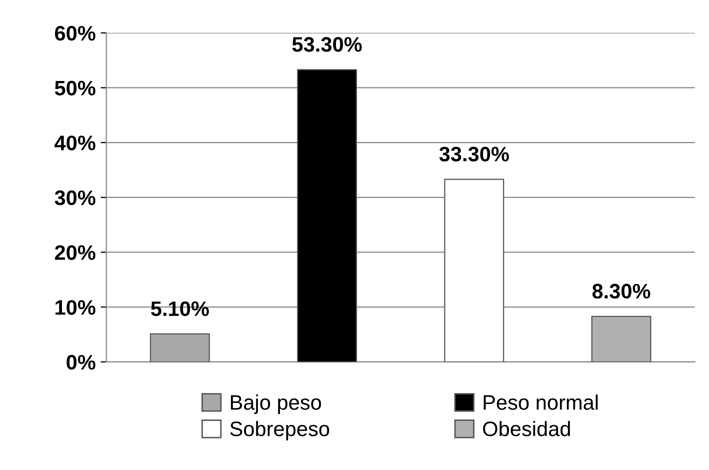 The height and width of the screenshot is (470, 709). I want to click on y-tick-label: 30%, so click(75, 198).